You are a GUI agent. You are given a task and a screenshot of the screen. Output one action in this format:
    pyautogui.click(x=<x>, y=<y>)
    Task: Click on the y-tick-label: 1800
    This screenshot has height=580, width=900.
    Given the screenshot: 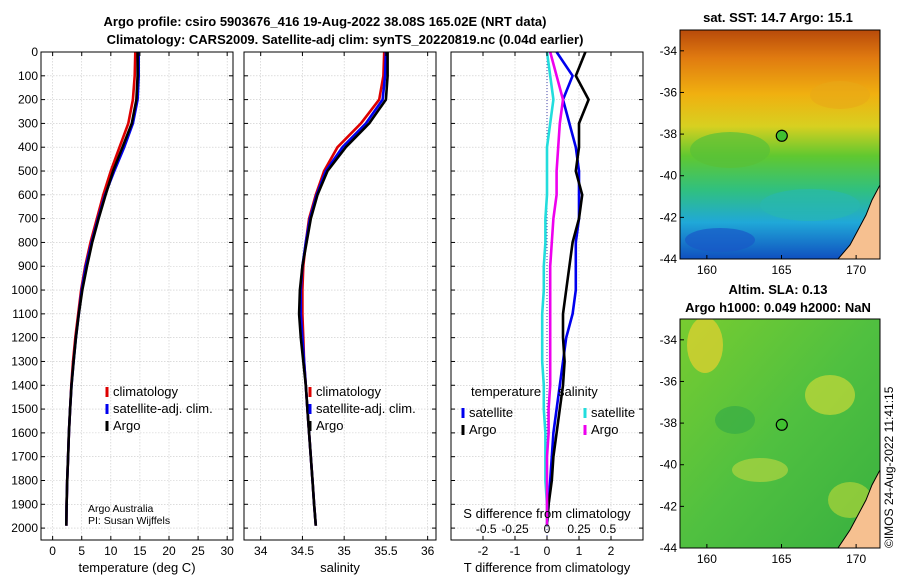 What is the action you would take?
    pyautogui.click(x=24, y=480)
    